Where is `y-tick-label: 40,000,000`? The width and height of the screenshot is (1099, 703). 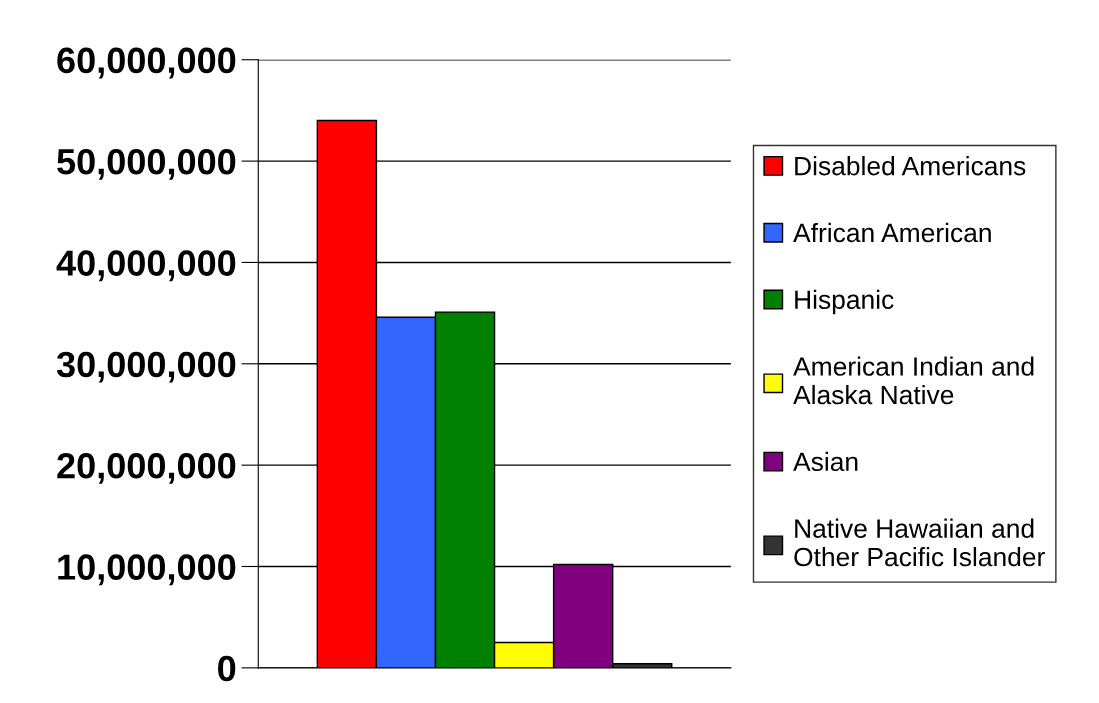 y-tick-label: 40,000,000 is located at coordinates (146, 266).